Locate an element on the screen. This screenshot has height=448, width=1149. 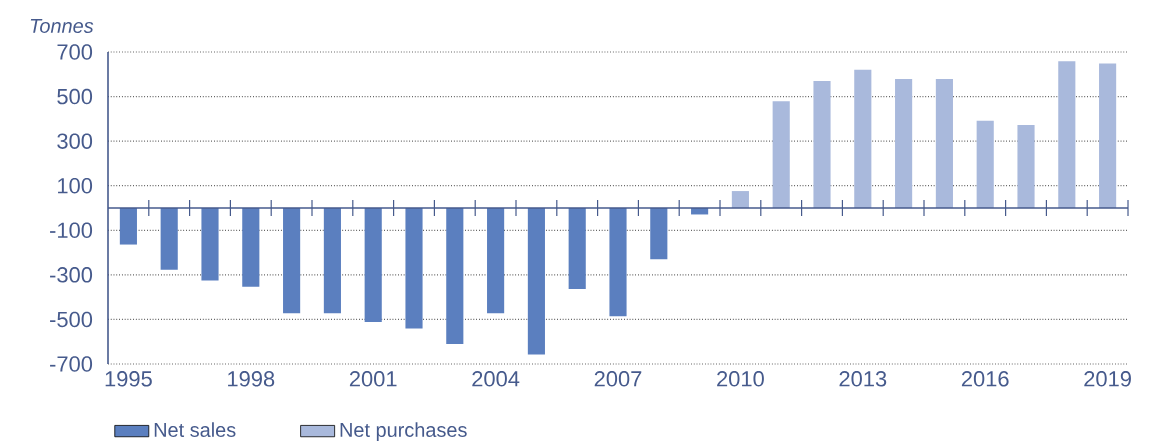
y-tick-label: -700 is located at coordinates (71, 364).